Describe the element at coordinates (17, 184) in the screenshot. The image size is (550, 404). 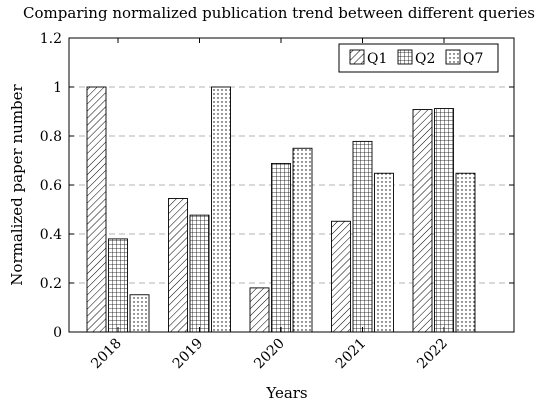
I see `y-axis-label: Normalized paper number` at that location.